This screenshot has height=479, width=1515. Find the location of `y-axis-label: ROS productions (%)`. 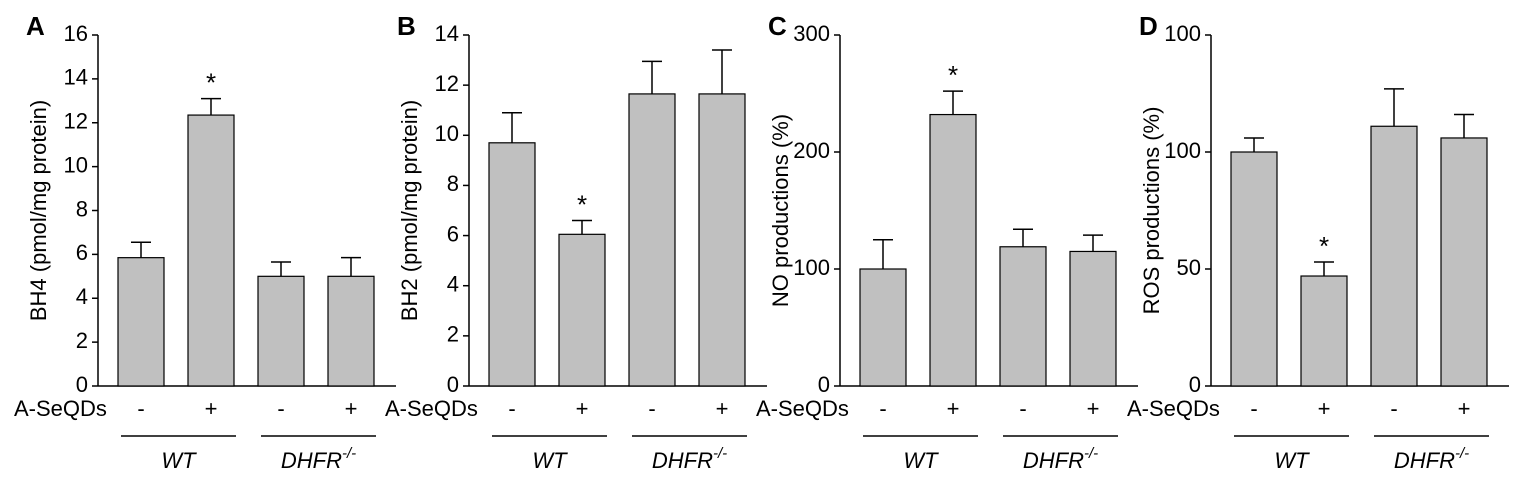

y-axis-label: ROS productions (%) is located at coordinates (1151, 211).